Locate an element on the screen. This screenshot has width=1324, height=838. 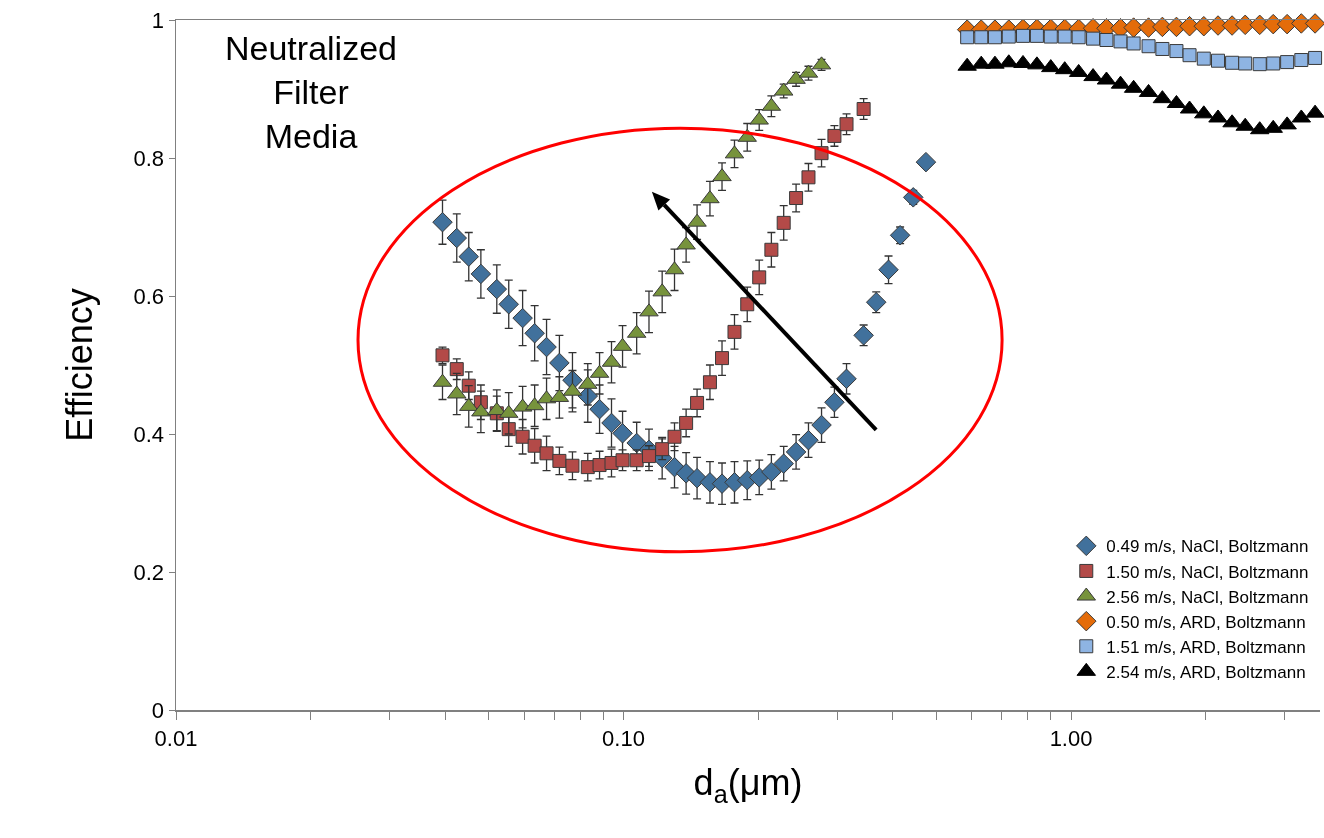
y-tick-label: 0.6 is located at coordinates (149, 296).